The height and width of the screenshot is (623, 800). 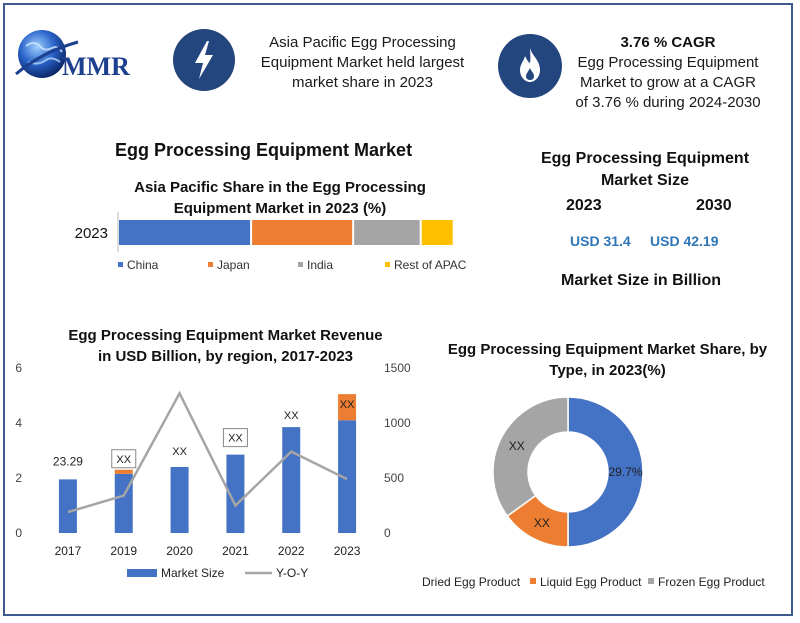 I want to click on rev-ytick-right: 1500, so click(x=397, y=368).